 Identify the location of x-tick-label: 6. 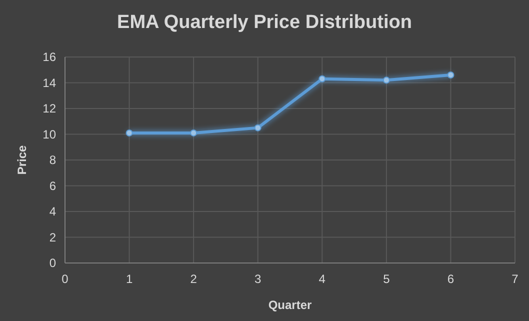
(450, 279).